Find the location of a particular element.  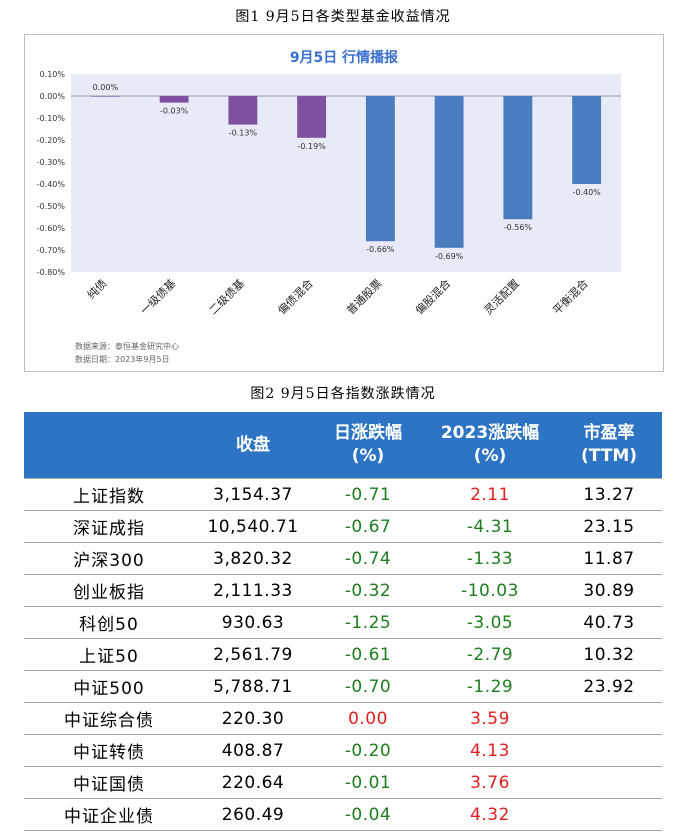

day-change-cell: -0.61 is located at coordinates (368, 654).